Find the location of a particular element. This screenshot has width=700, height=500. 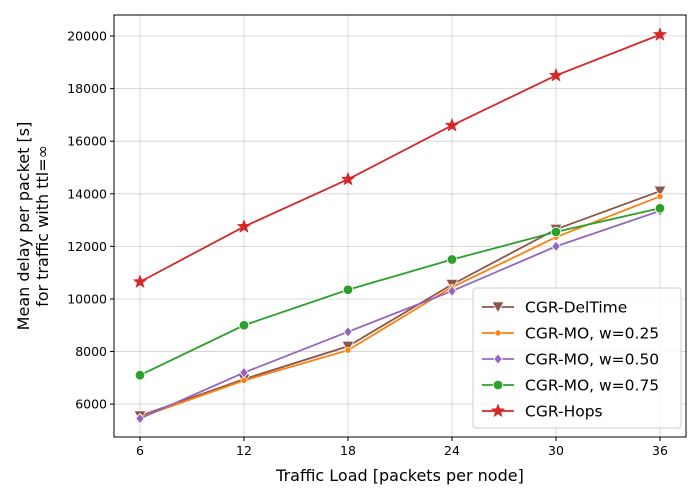

legend-item: CGR-DelTime is located at coordinates (554, 308).